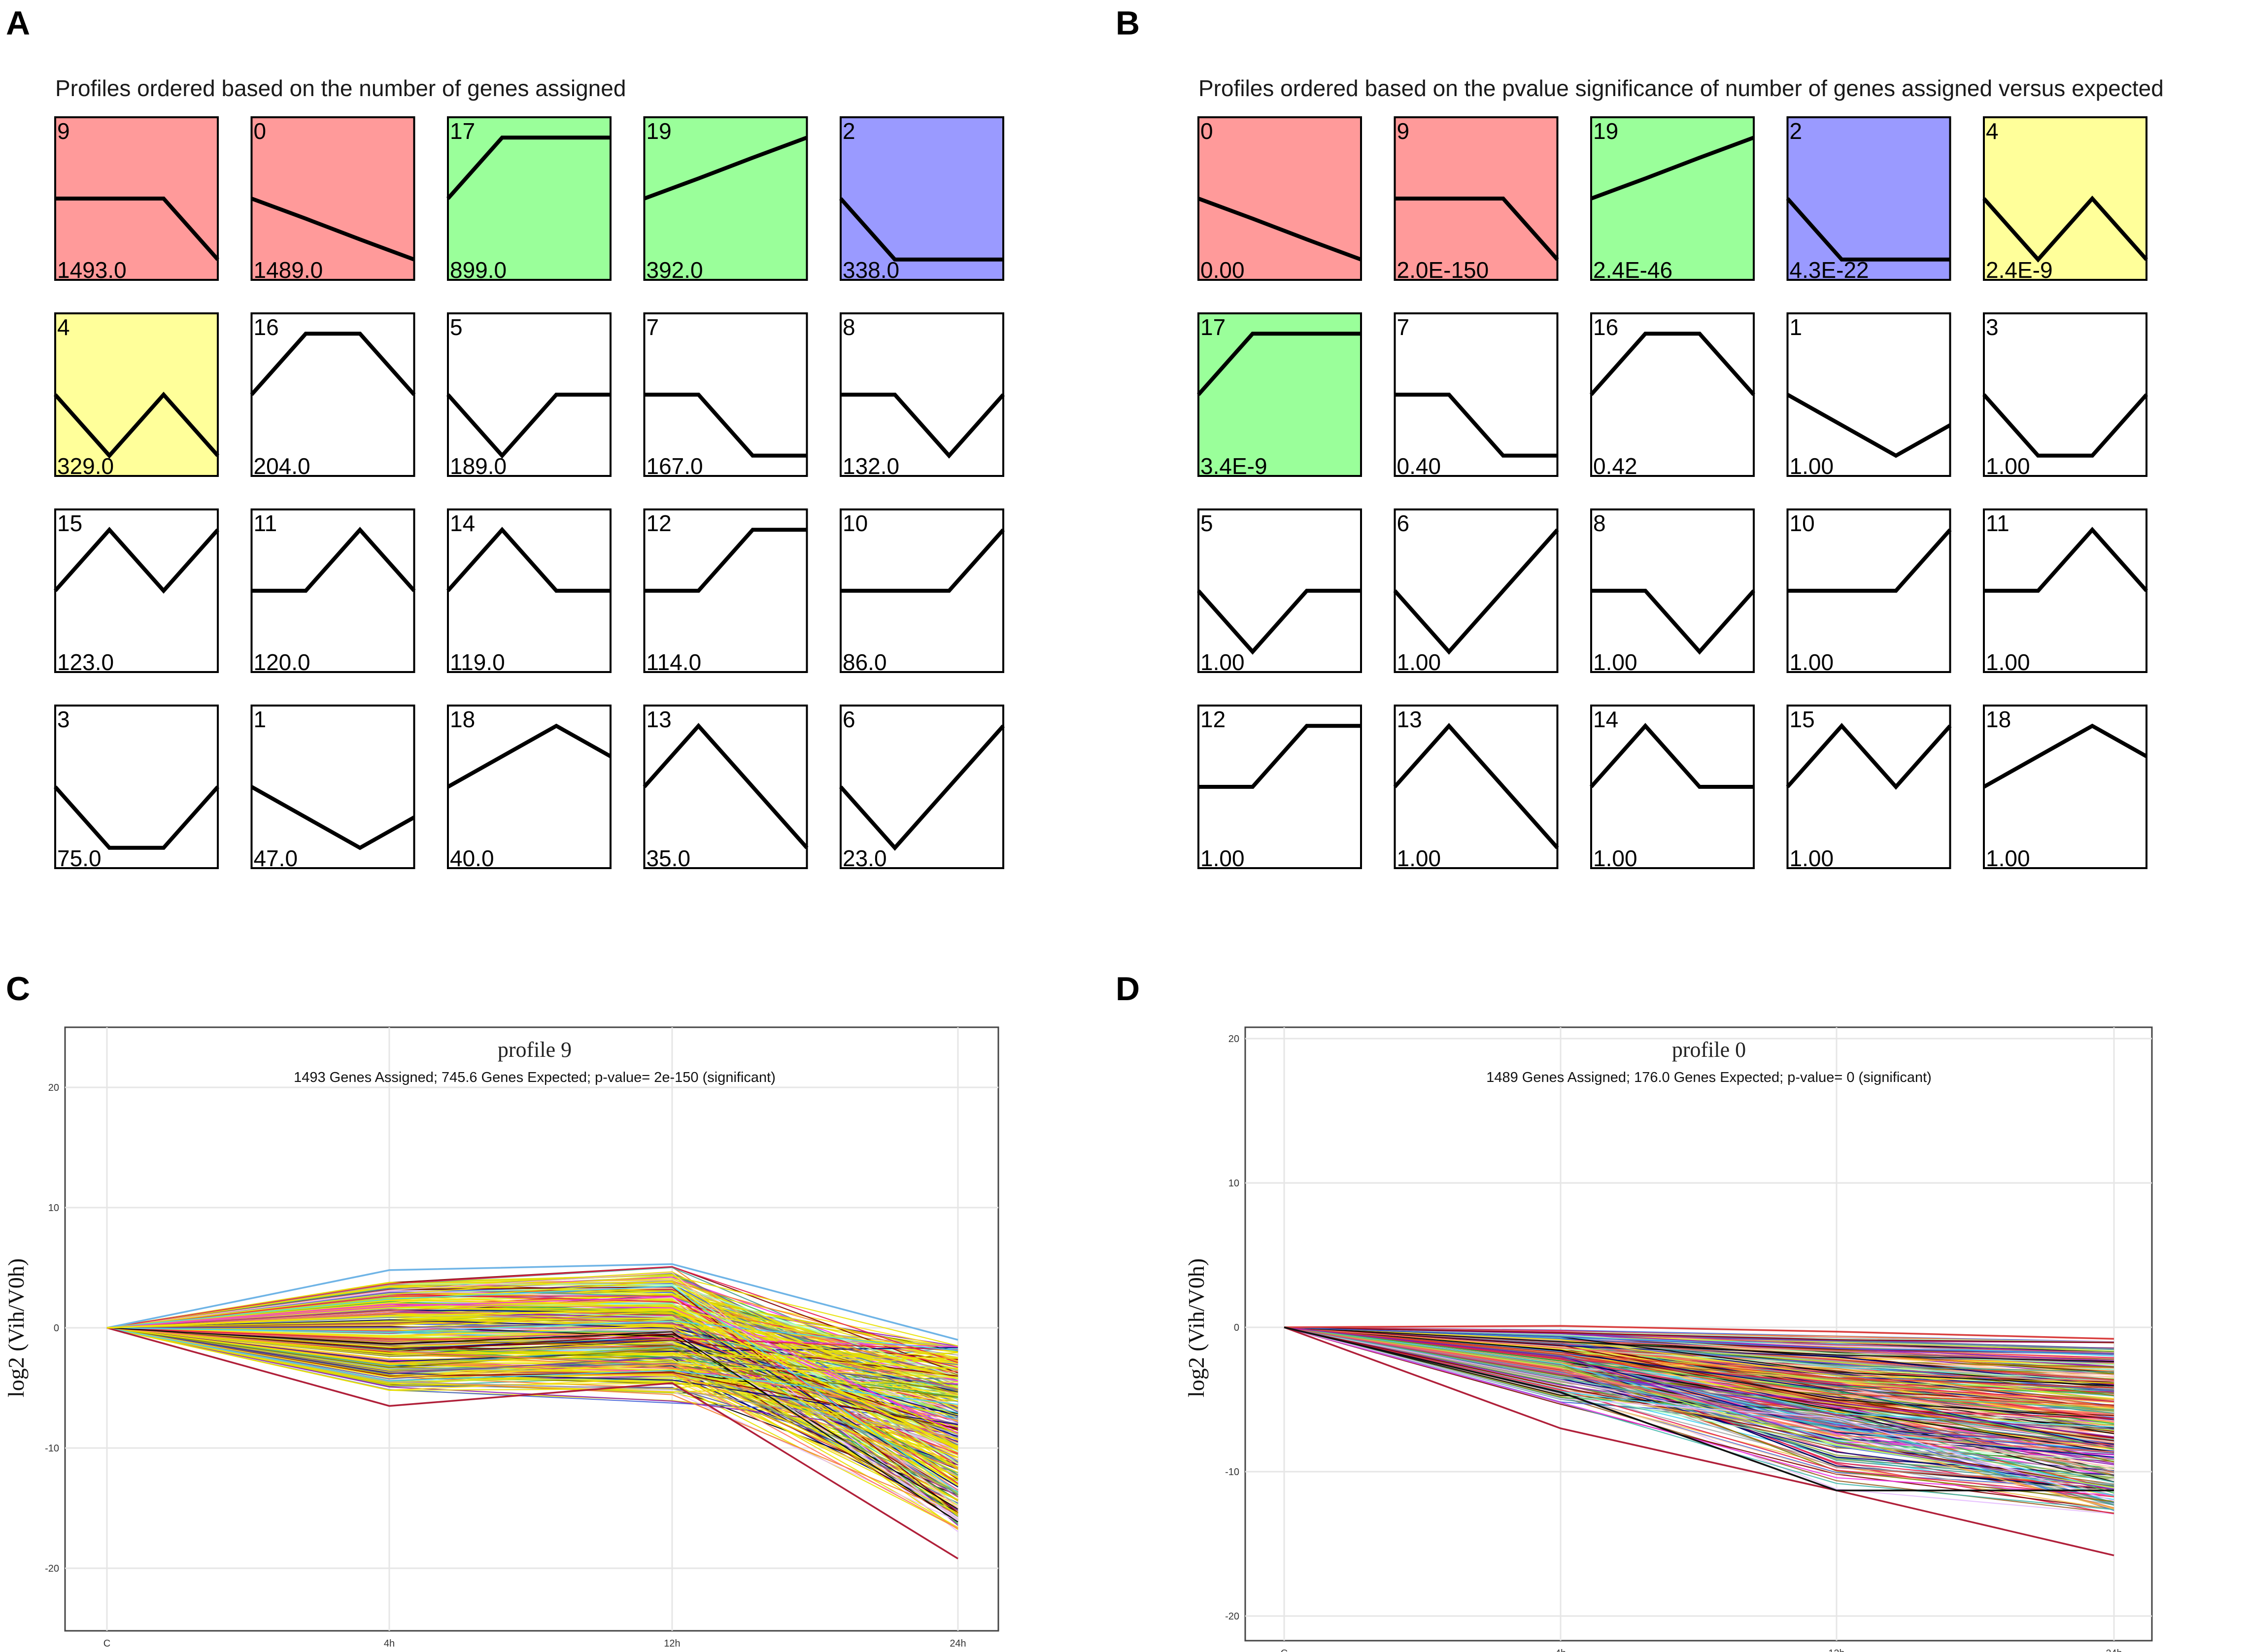 Image resolution: width=2248 pixels, height=1652 pixels. I want to click on profile-tile: 10 86.0, so click(922, 591).